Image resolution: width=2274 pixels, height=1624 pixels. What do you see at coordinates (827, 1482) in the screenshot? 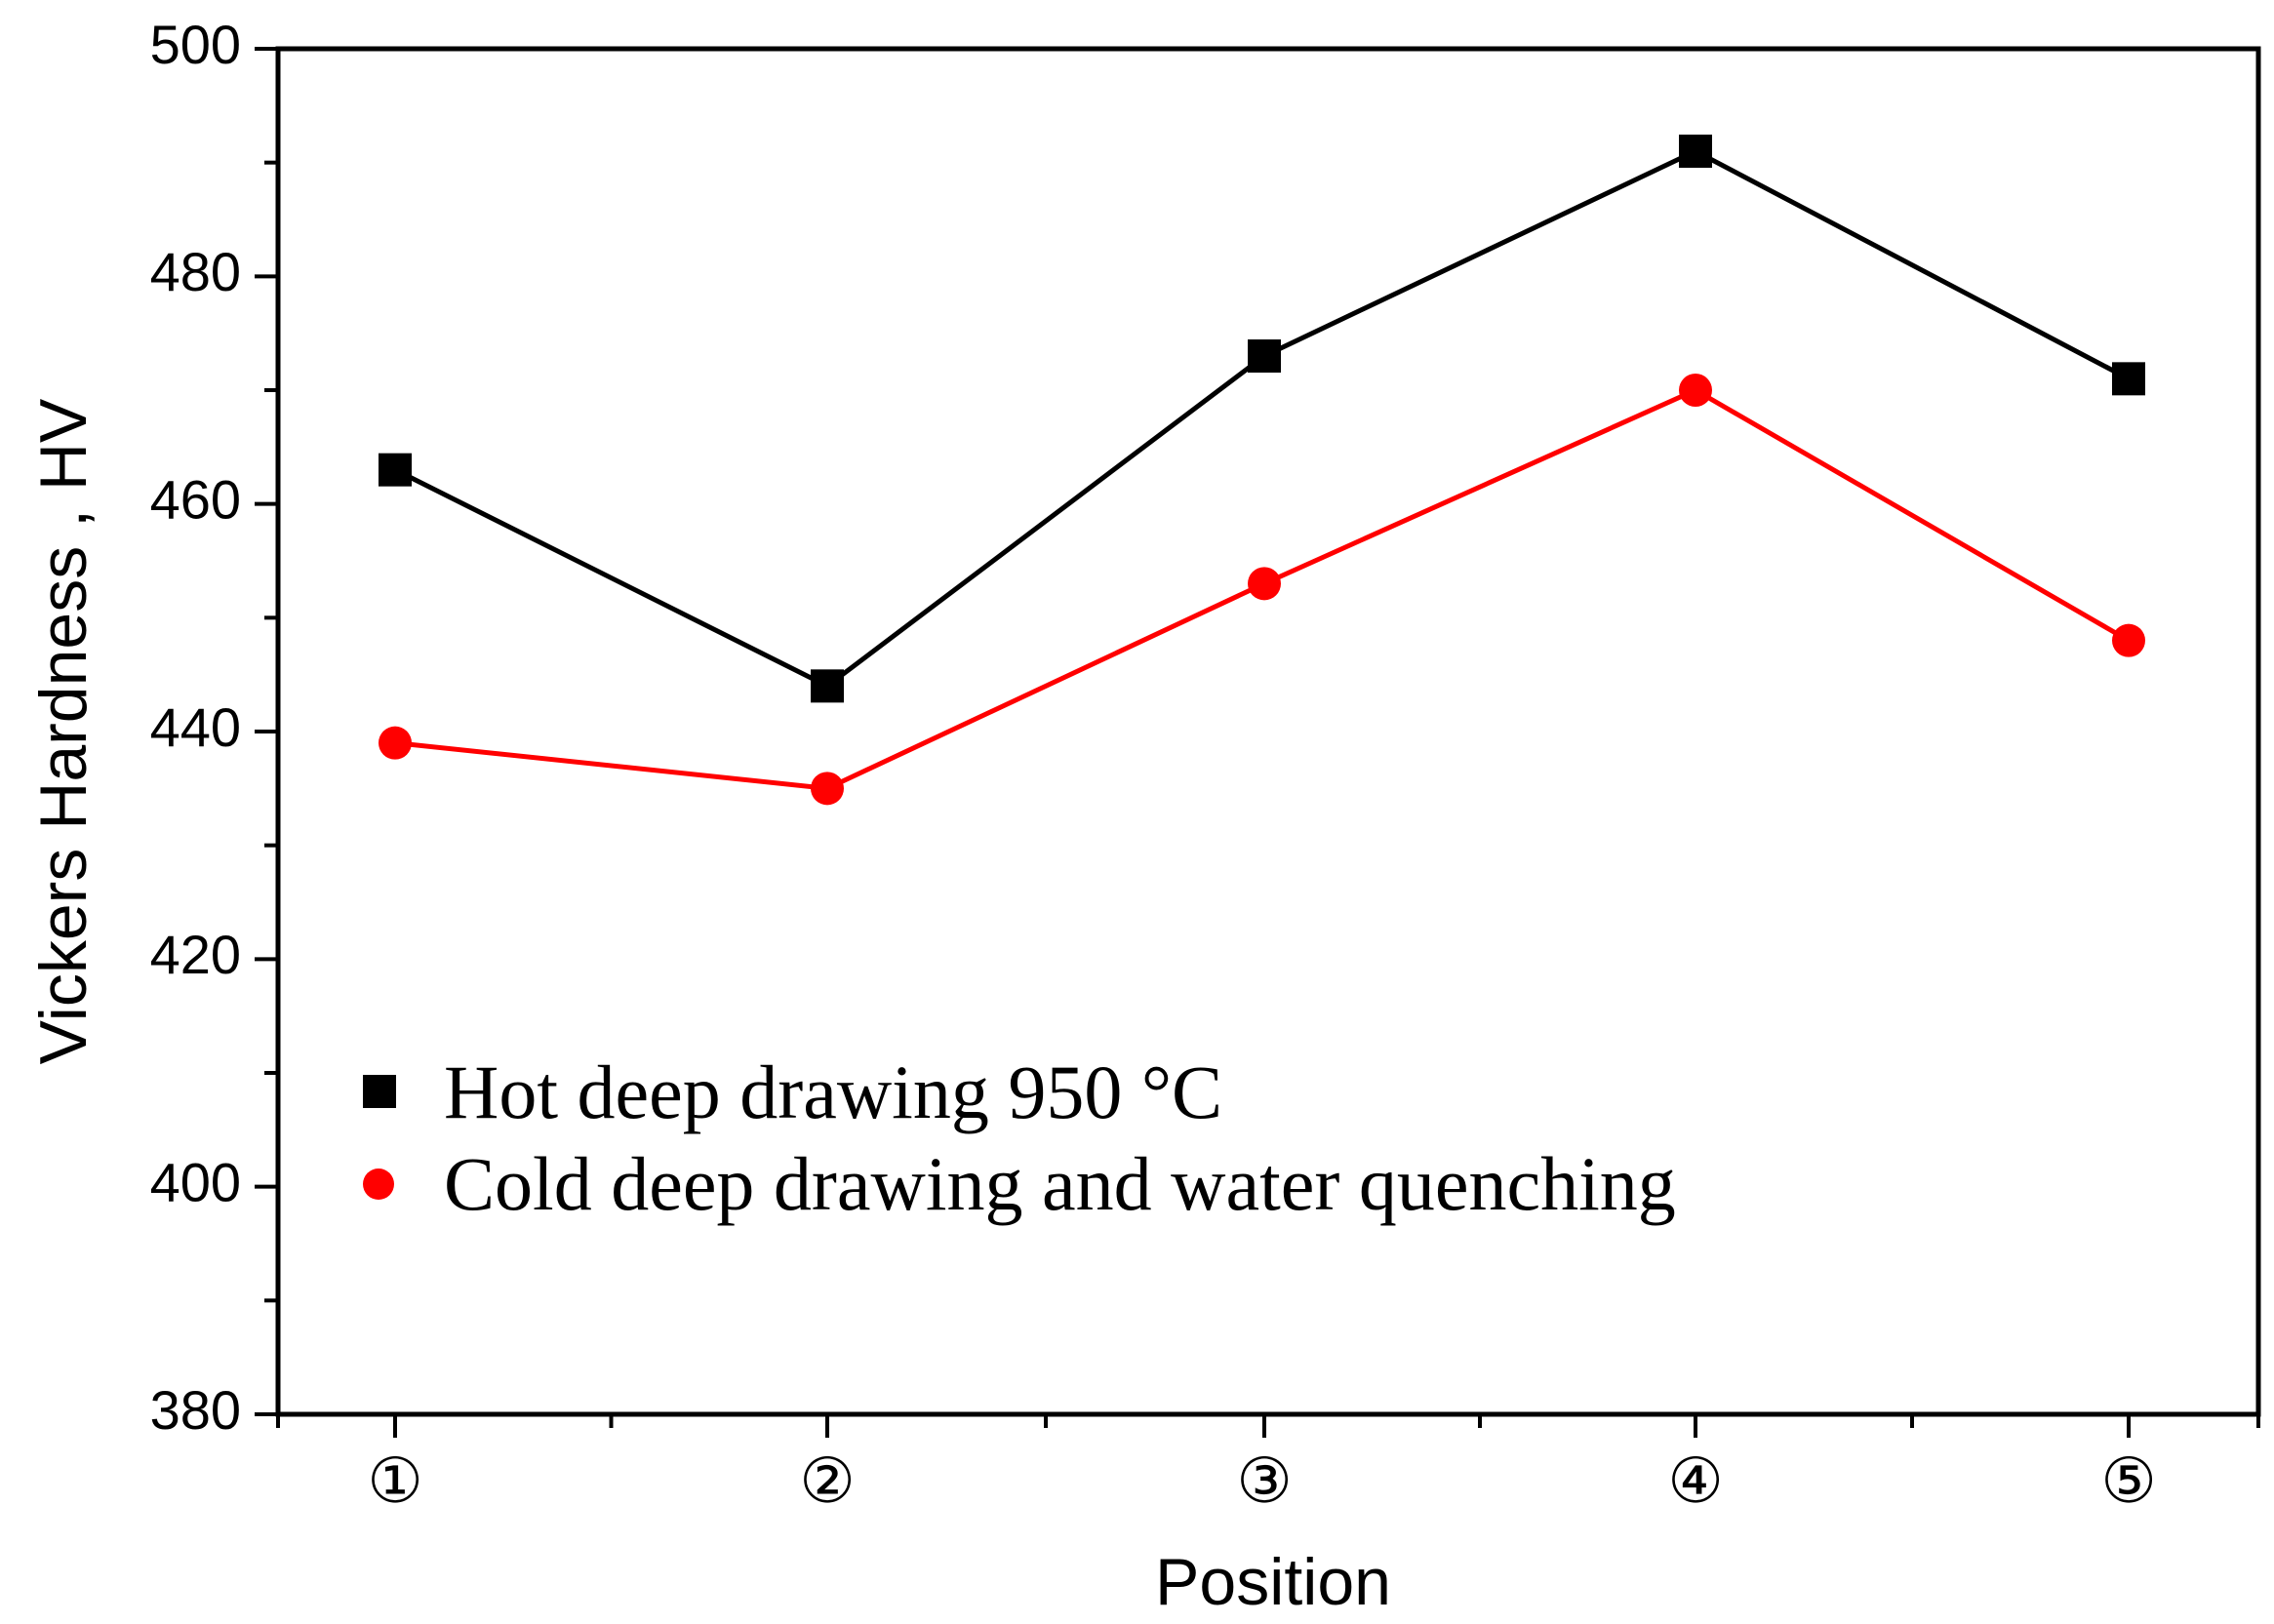
I see `x-tick-label: ②` at bounding box center [827, 1482].